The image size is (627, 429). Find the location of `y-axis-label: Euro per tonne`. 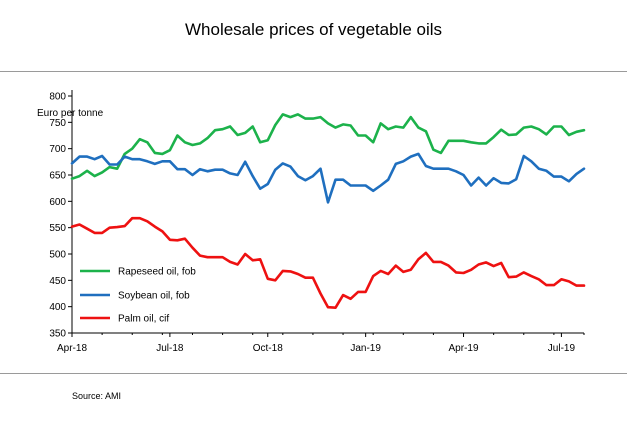

y-axis-label: Euro per tonne is located at coordinates (70, 113).